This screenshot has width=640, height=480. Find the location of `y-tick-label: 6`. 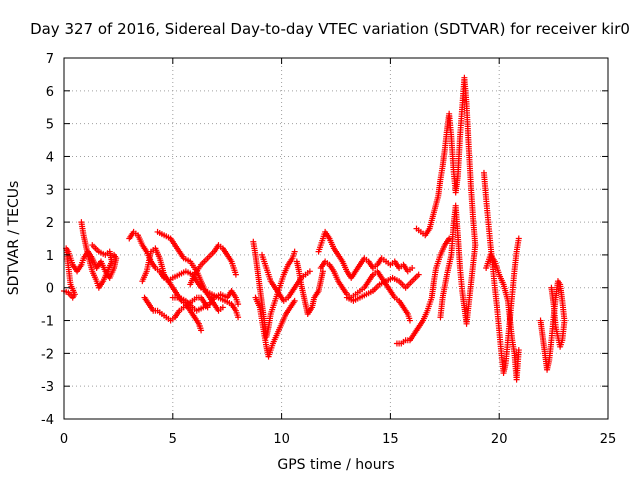

y-tick-label: 6 is located at coordinates (50, 92).